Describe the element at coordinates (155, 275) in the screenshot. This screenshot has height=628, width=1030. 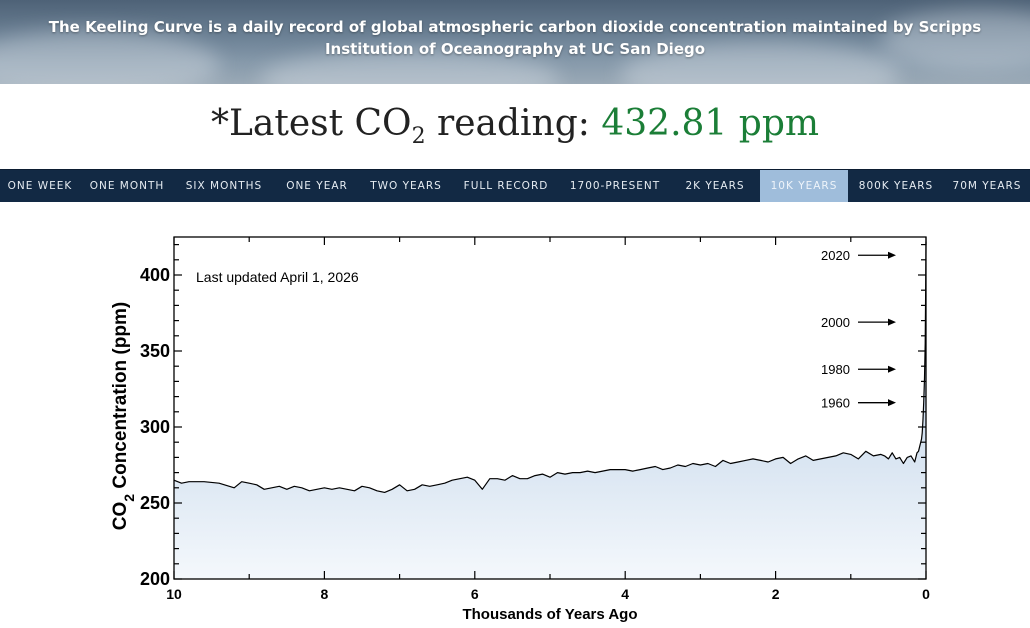
I see `y-tick-label: 400` at that location.